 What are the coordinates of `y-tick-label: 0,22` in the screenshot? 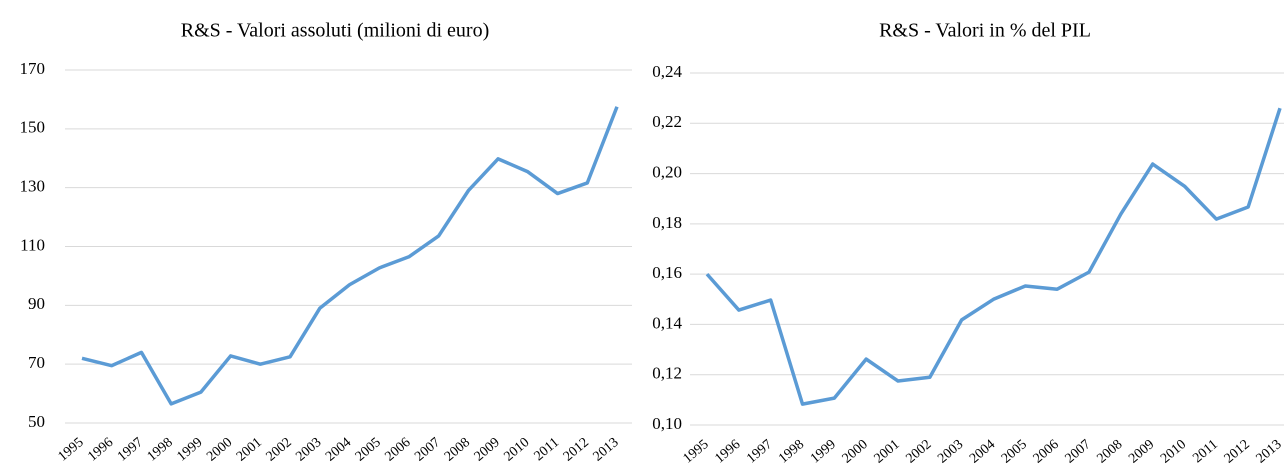 It's located at (667, 121).